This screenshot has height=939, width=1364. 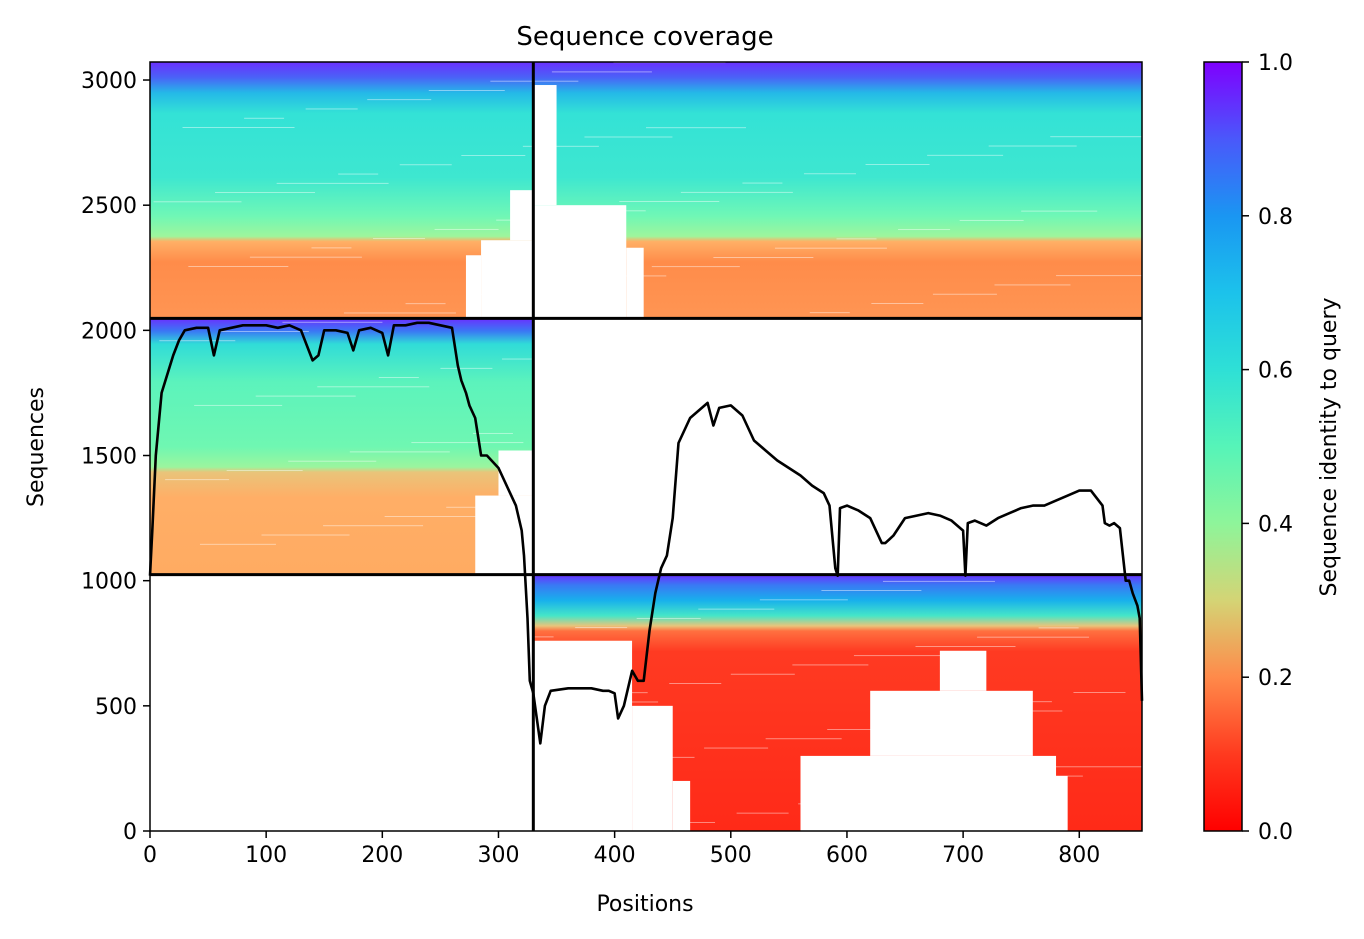 What do you see at coordinates (731, 855) in the screenshot?
I see `x-tick-label: 500` at bounding box center [731, 855].